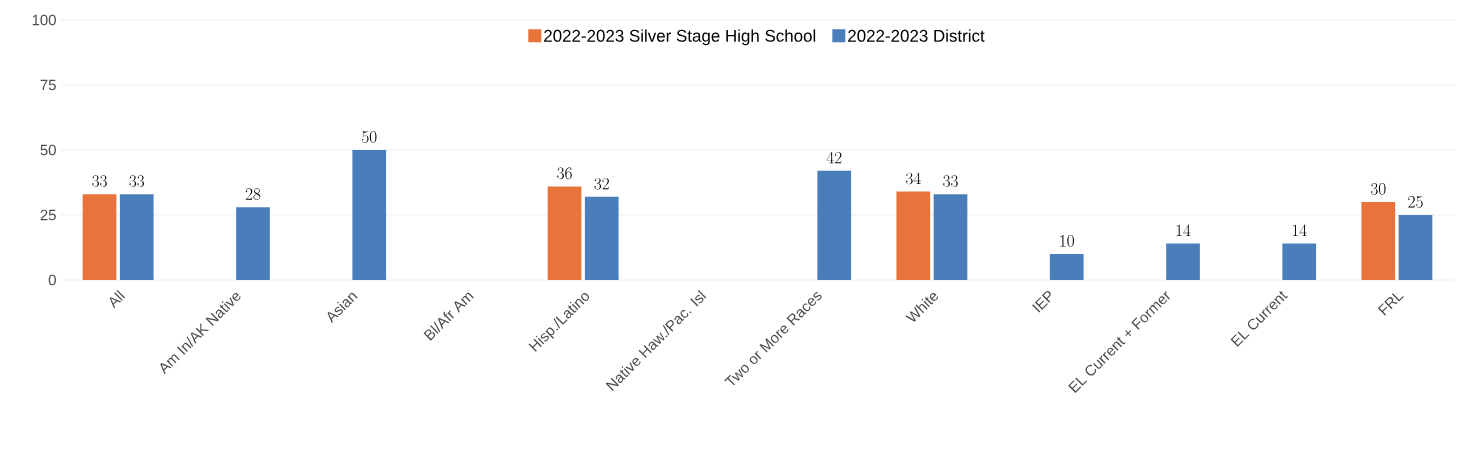 The image size is (1475, 456). Describe the element at coordinates (680, 37) in the screenshot. I see `legend-label: 2022-2023 Silver Stage High School` at that location.